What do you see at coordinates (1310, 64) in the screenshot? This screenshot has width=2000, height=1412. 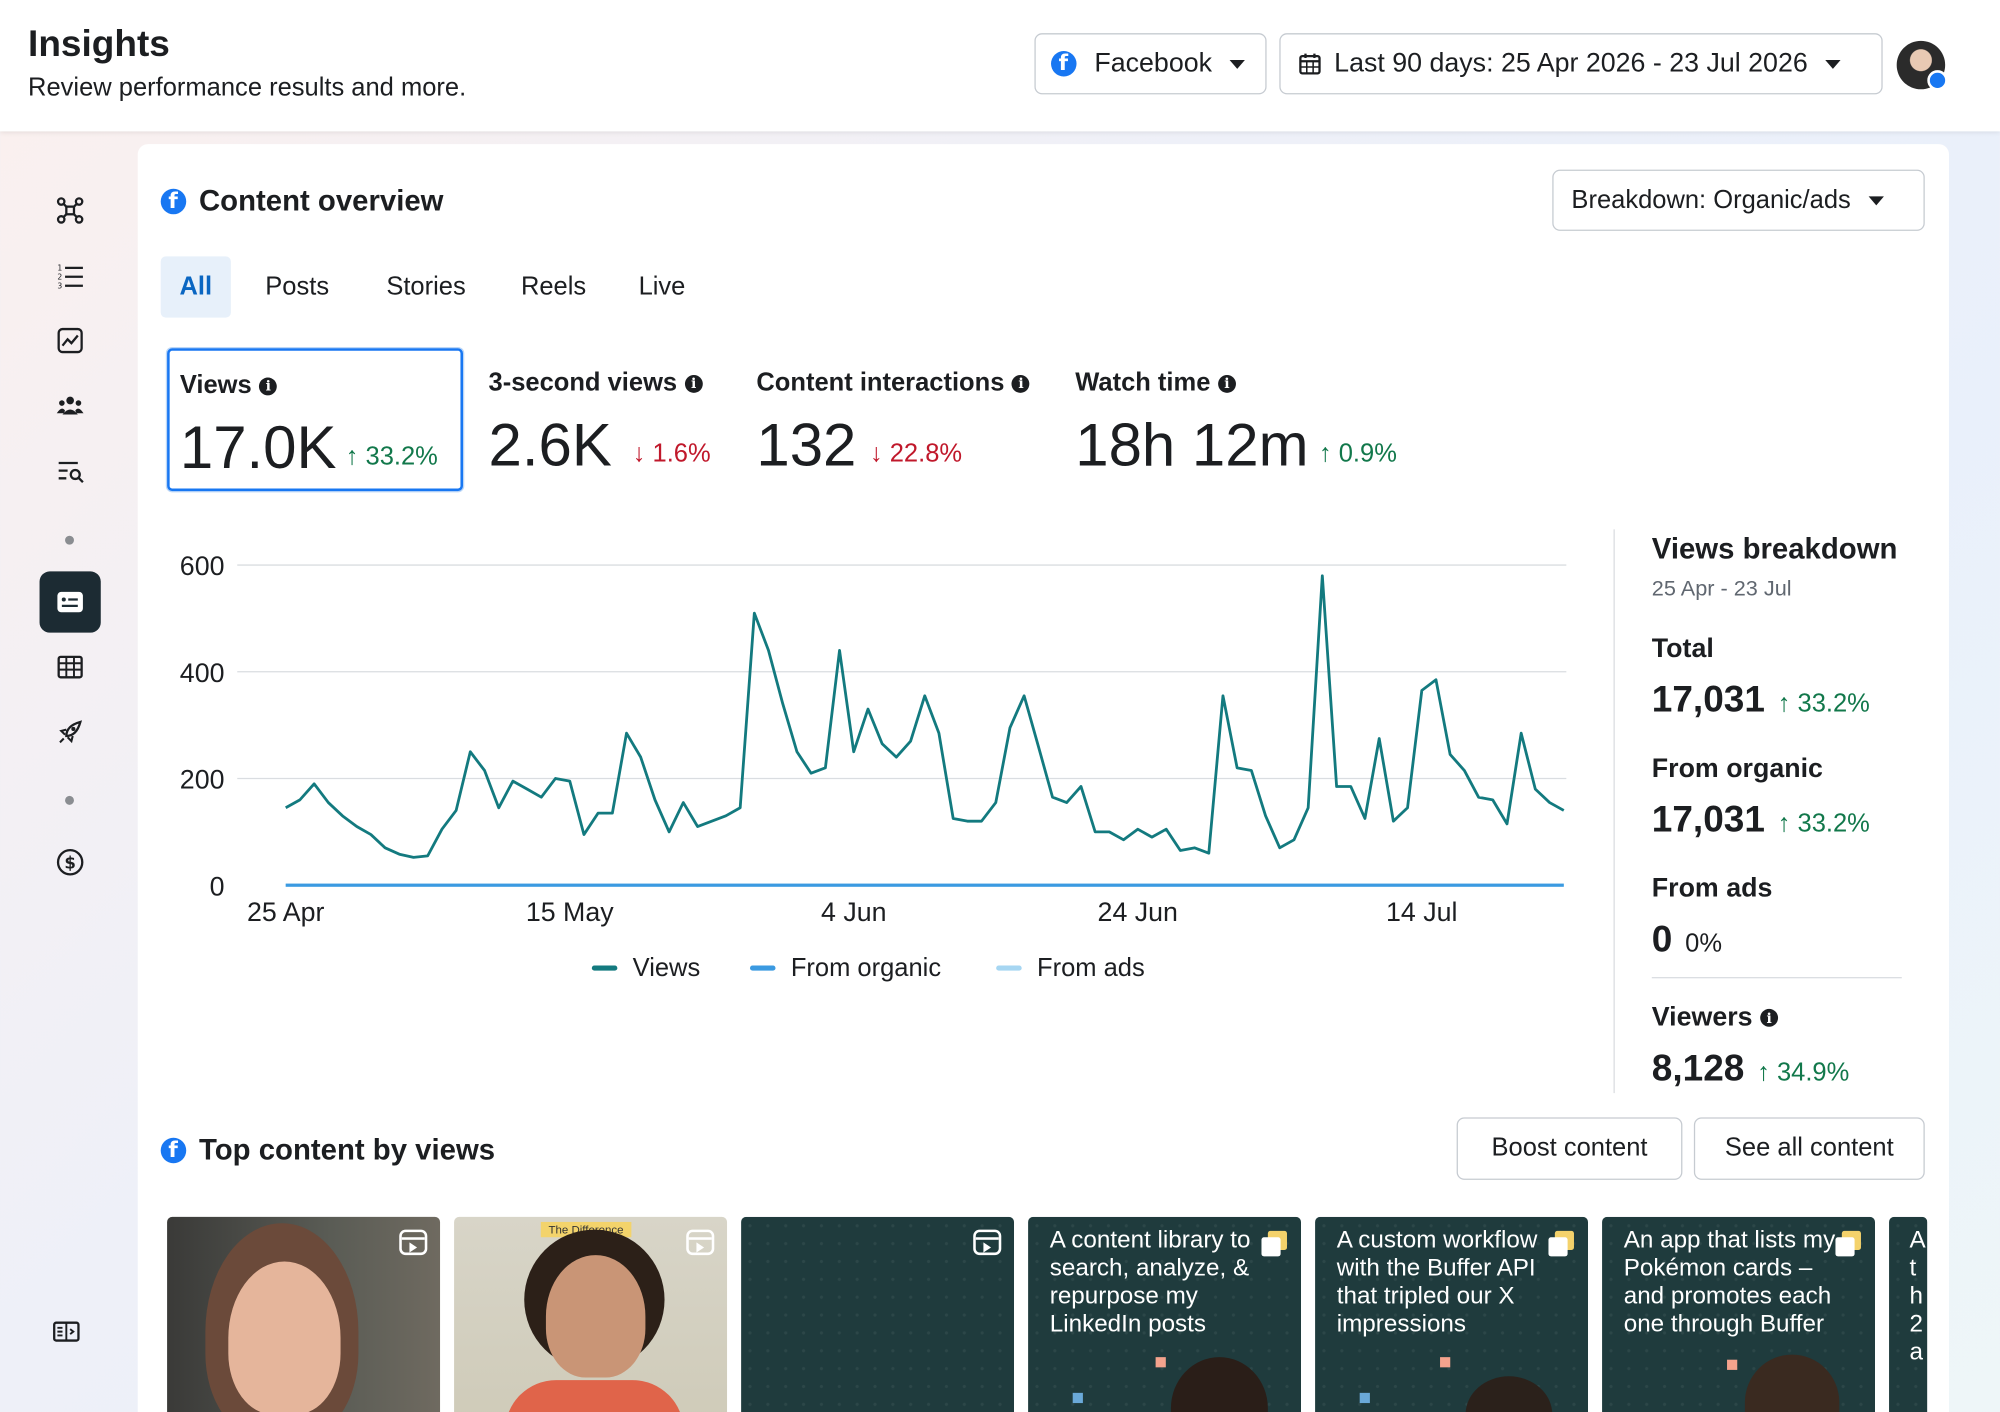 I see `calendar-icon` at bounding box center [1310, 64].